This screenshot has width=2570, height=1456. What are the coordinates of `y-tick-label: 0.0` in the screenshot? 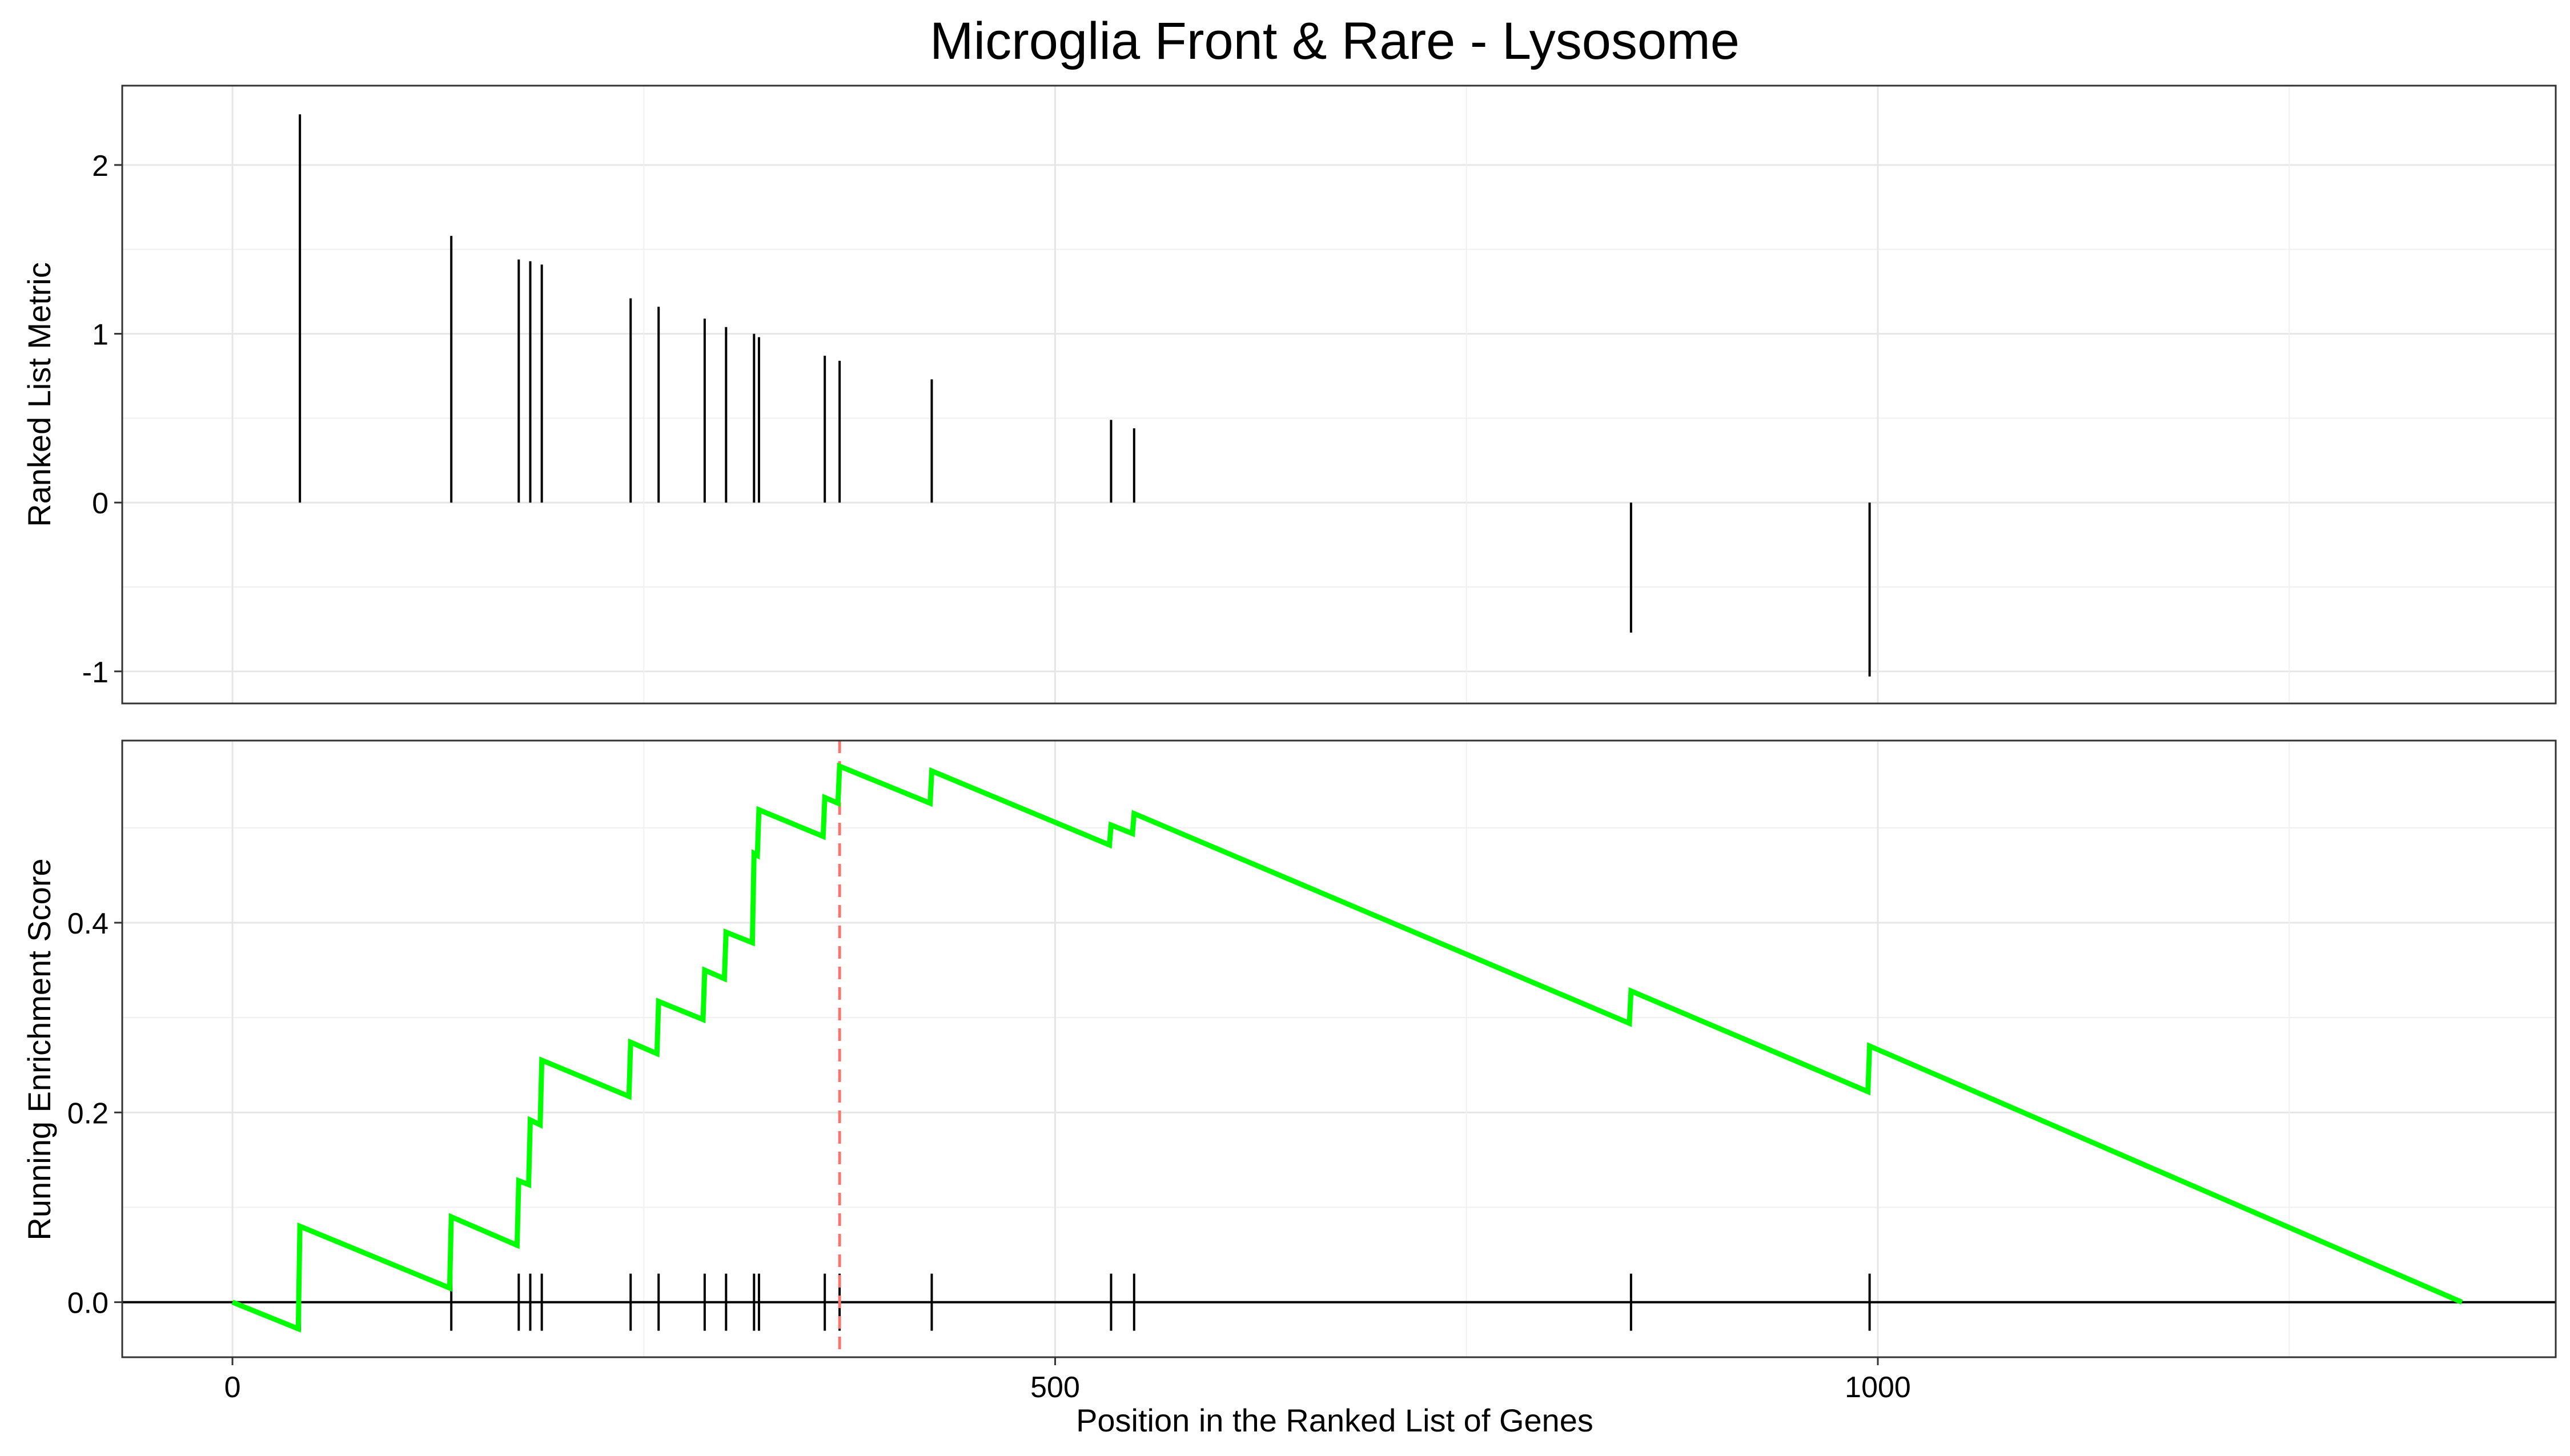 It's located at (88, 1303).